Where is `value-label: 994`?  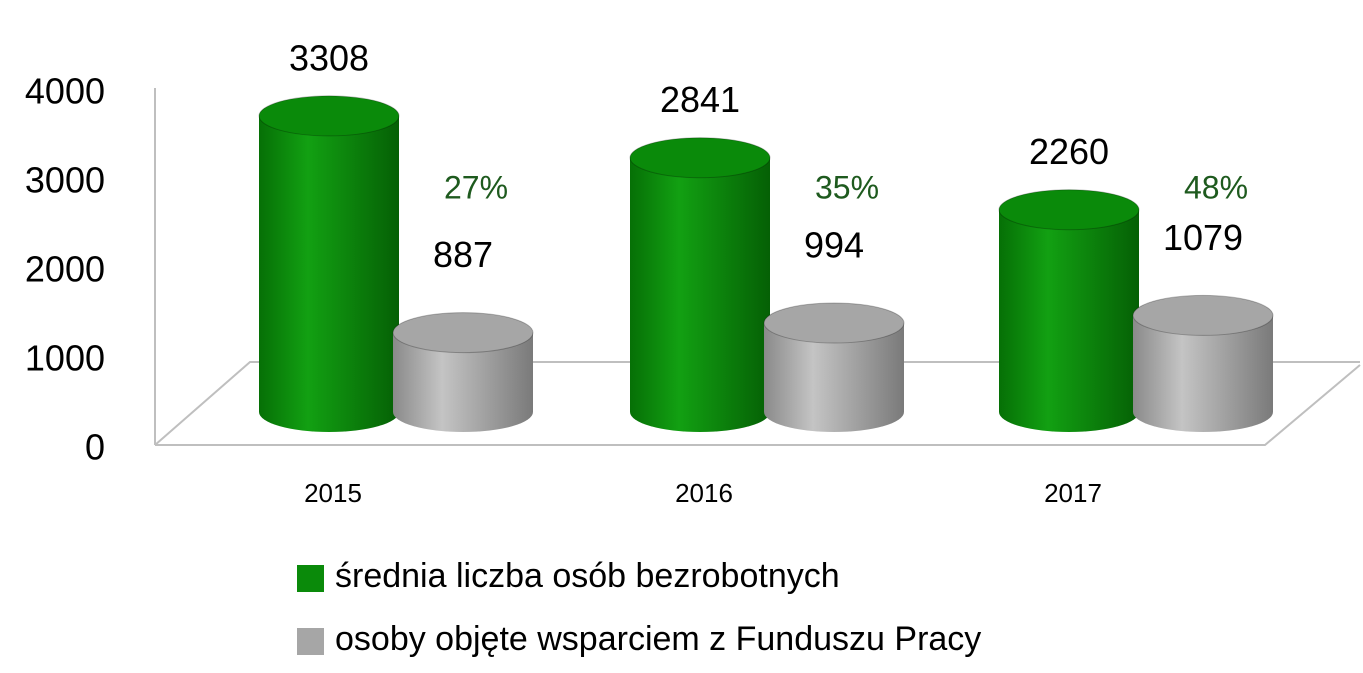 value-label: 994 is located at coordinates (834, 245).